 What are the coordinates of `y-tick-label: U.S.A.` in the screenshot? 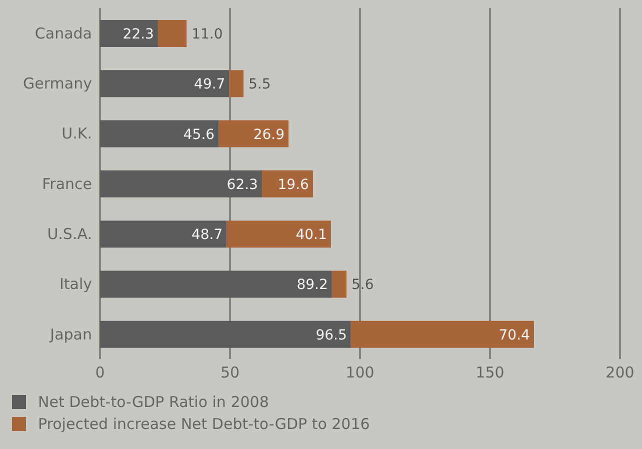 It's located at (69, 233).